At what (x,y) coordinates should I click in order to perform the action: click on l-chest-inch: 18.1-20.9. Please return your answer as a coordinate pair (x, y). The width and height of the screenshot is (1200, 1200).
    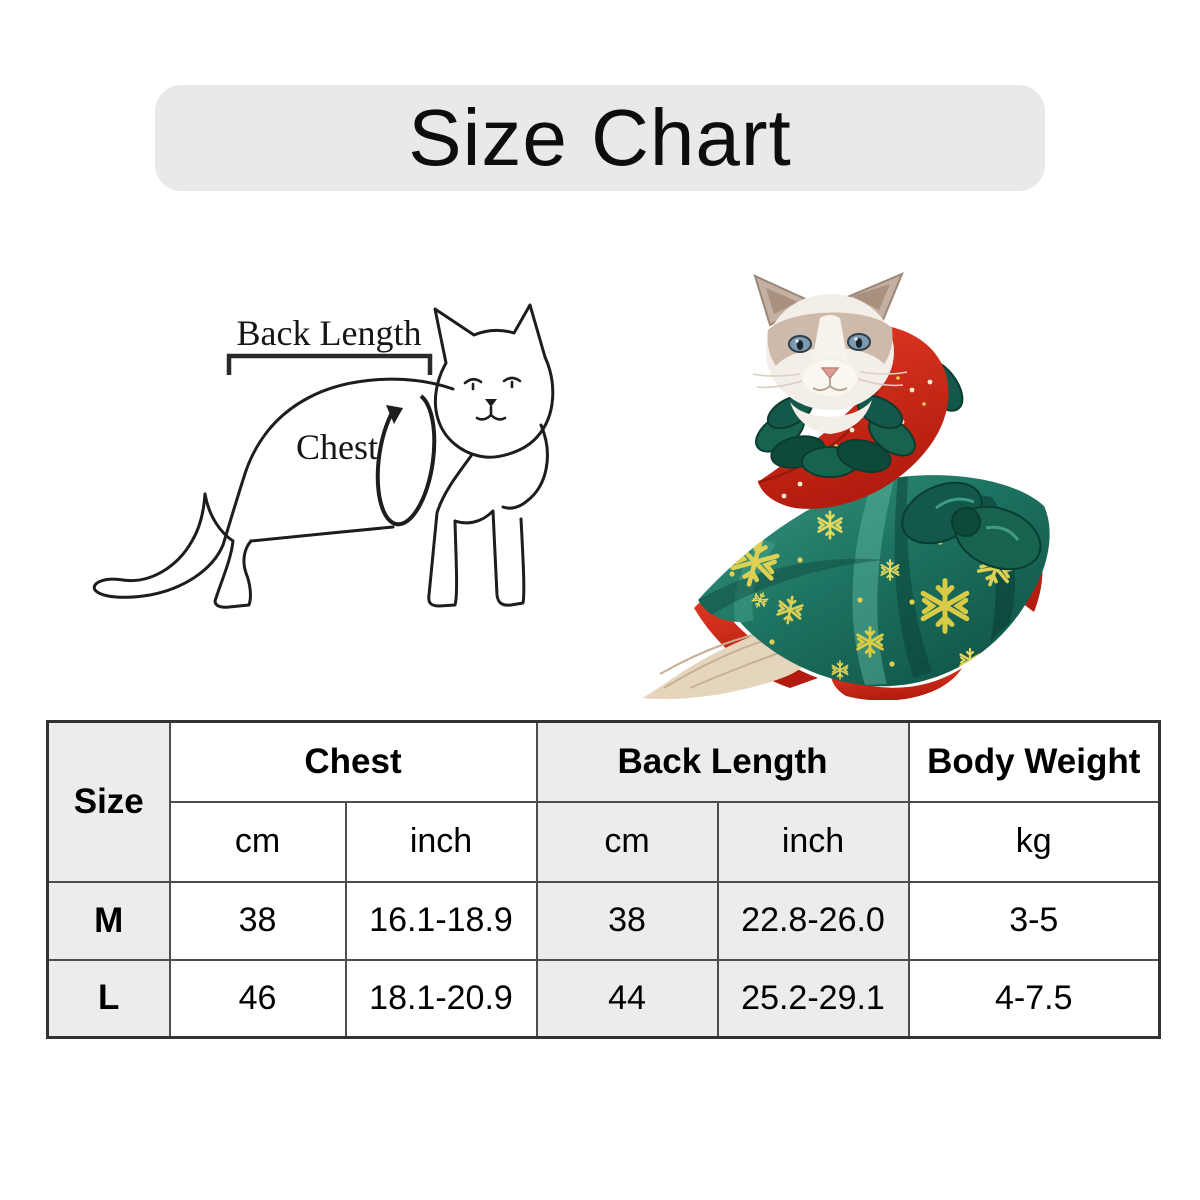
    Looking at the image, I should click on (441, 998).